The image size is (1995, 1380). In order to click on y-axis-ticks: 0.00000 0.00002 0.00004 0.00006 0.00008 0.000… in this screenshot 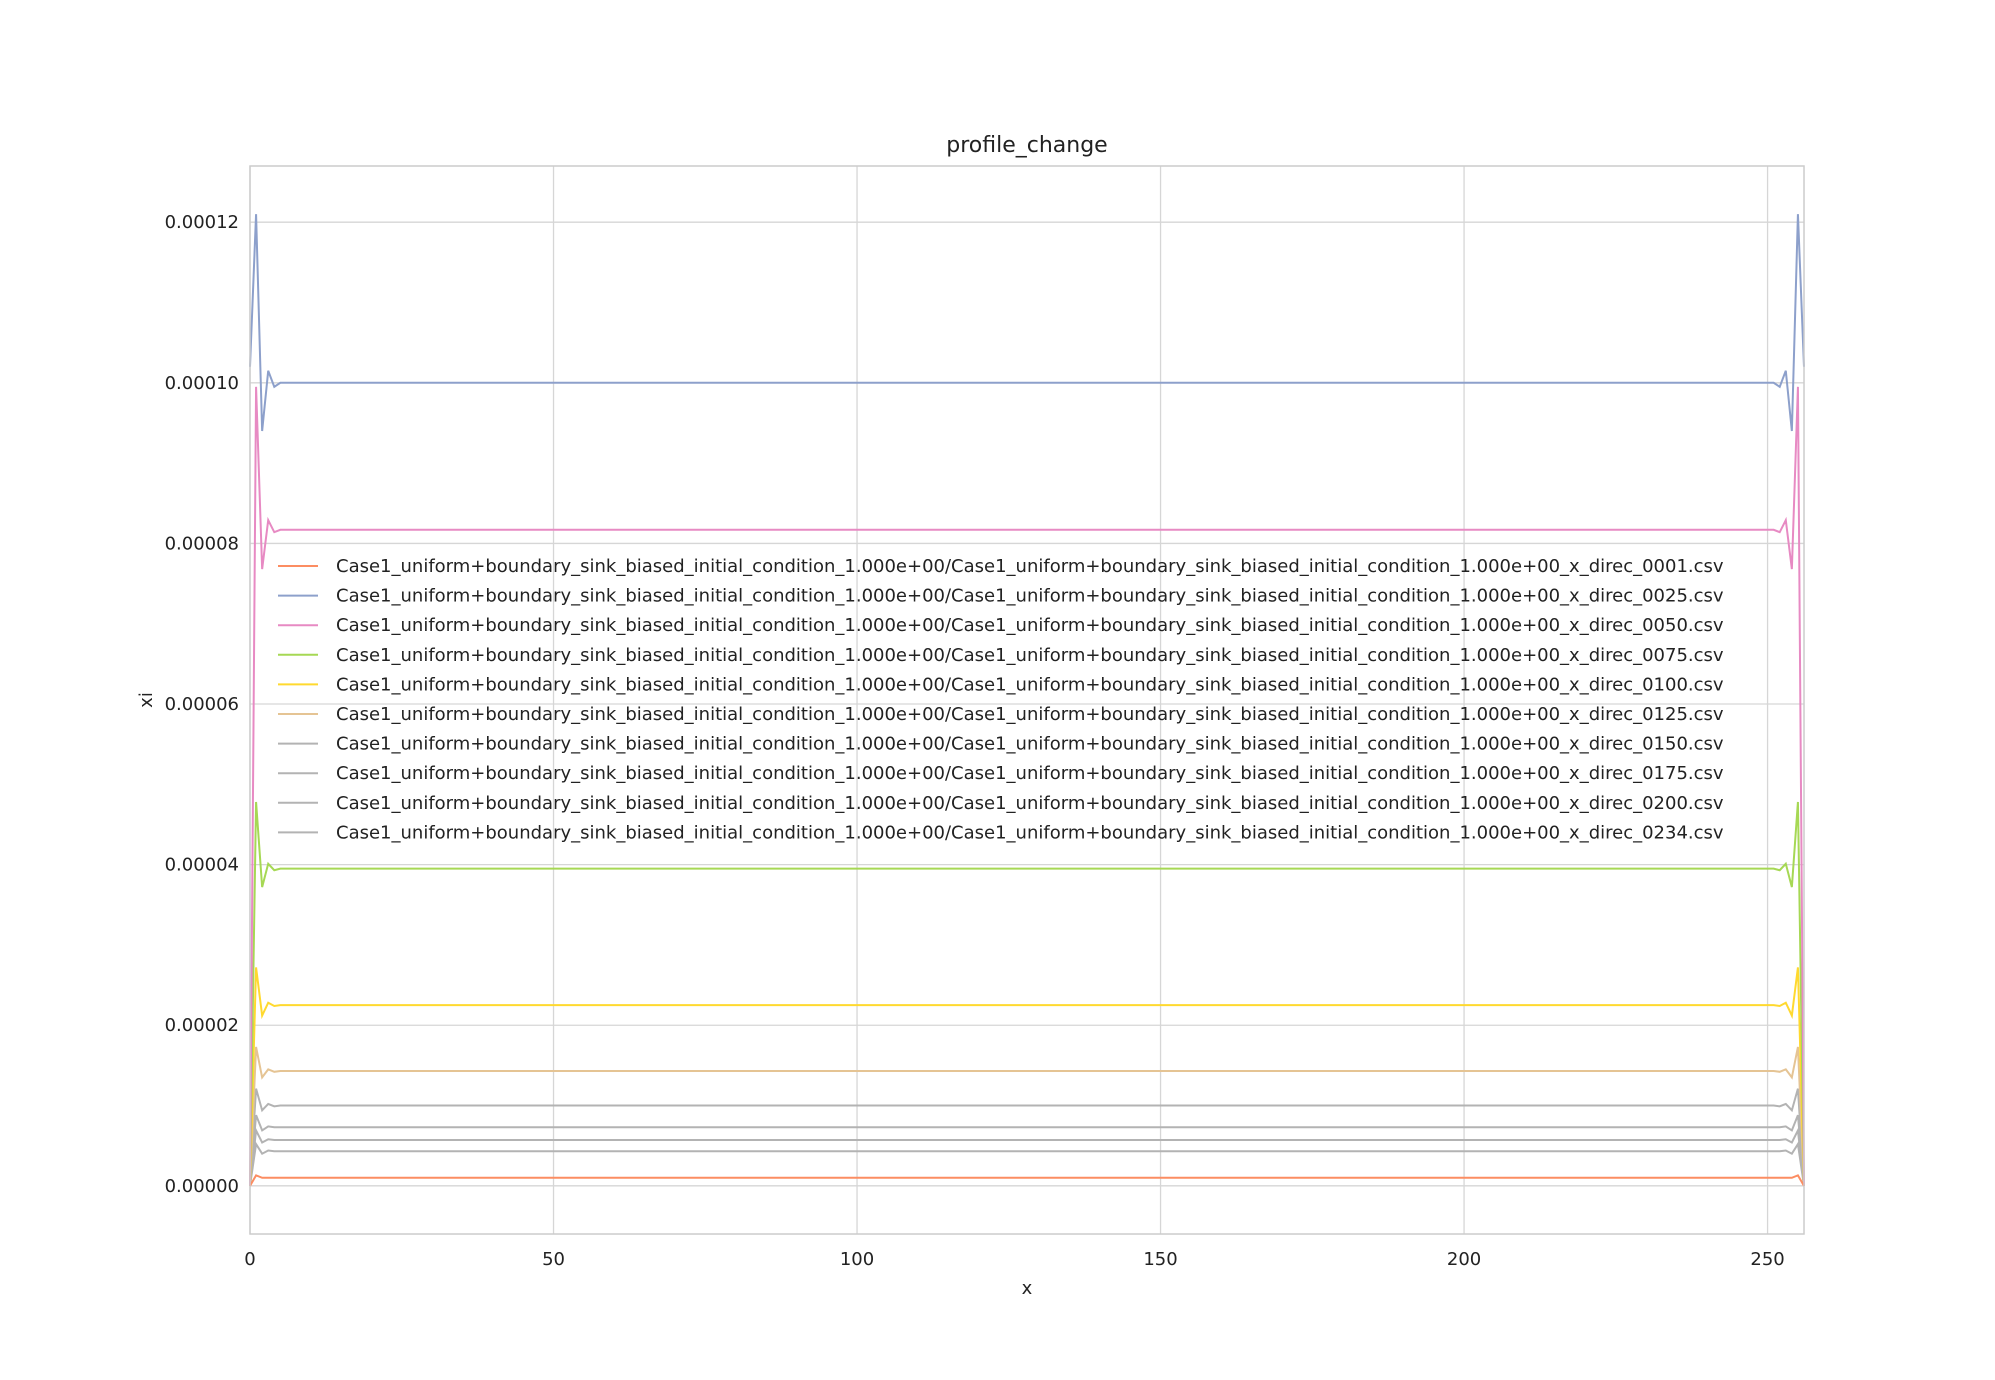, I will do `click(202, 704)`.